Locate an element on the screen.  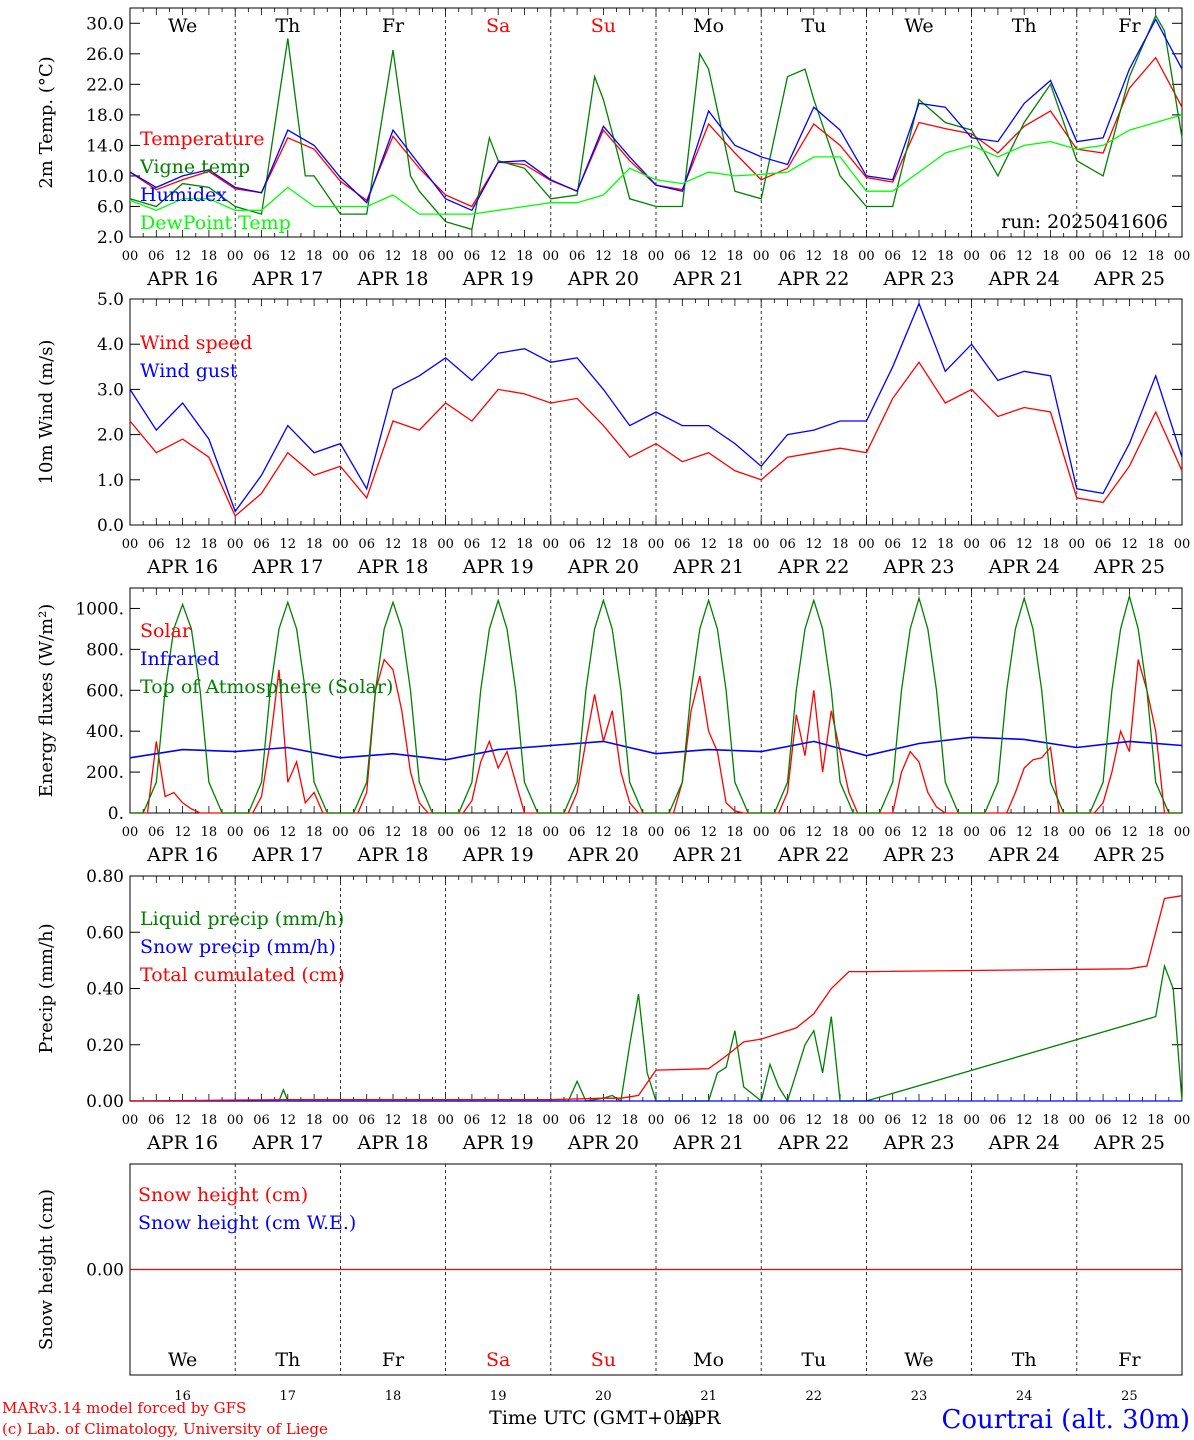
date-label: APR 22 is located at coordinates (813, 855).